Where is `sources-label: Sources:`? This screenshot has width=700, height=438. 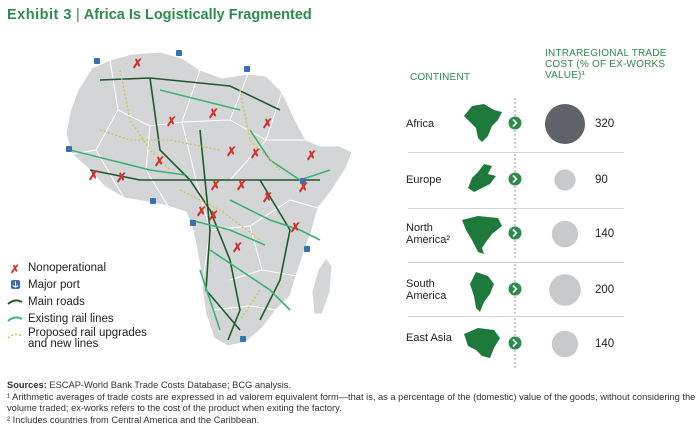
sources-label: Sources: is located at coordinates (27, 385).